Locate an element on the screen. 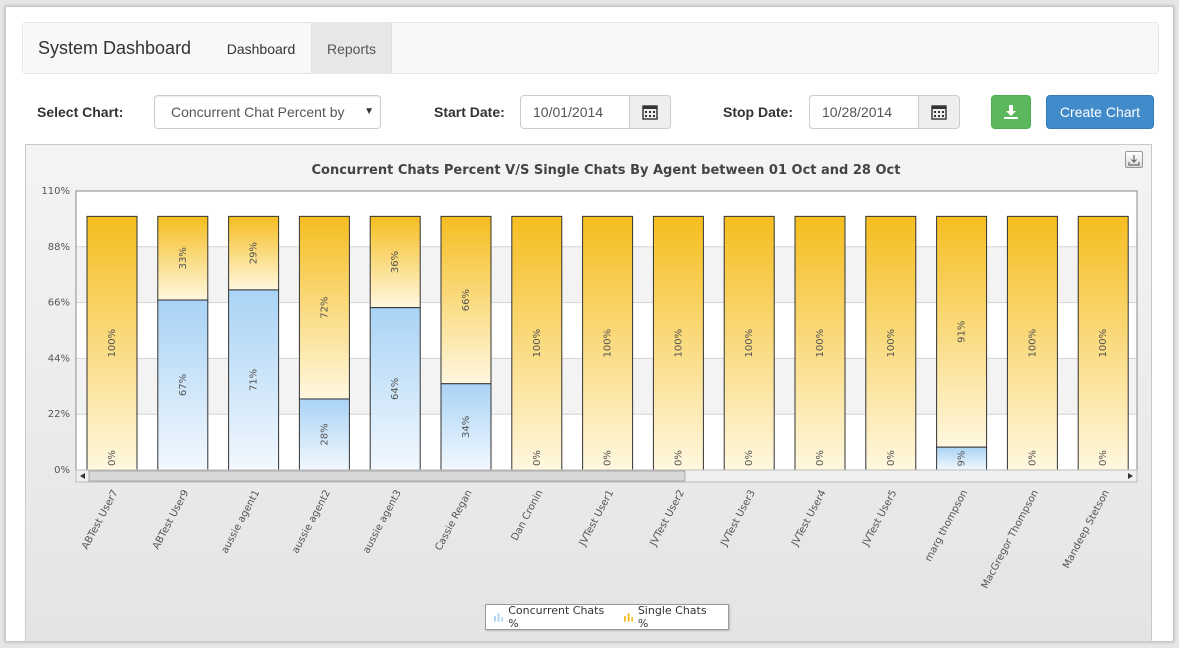 This screenshot has height=648, width=1179. scroll-left-icon is located at coordinates (82, 476).